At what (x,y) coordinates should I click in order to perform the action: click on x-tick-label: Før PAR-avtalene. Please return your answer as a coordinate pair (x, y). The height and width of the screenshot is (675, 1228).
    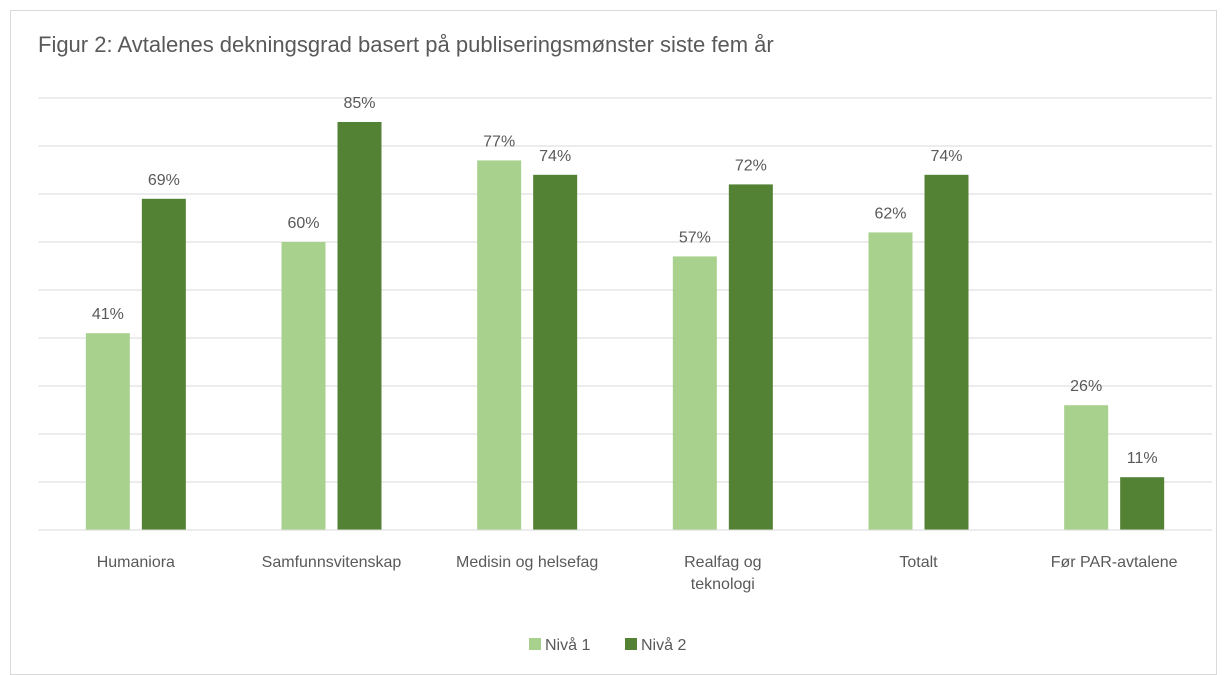
    Looking at the image, I should click on (1114, 562).